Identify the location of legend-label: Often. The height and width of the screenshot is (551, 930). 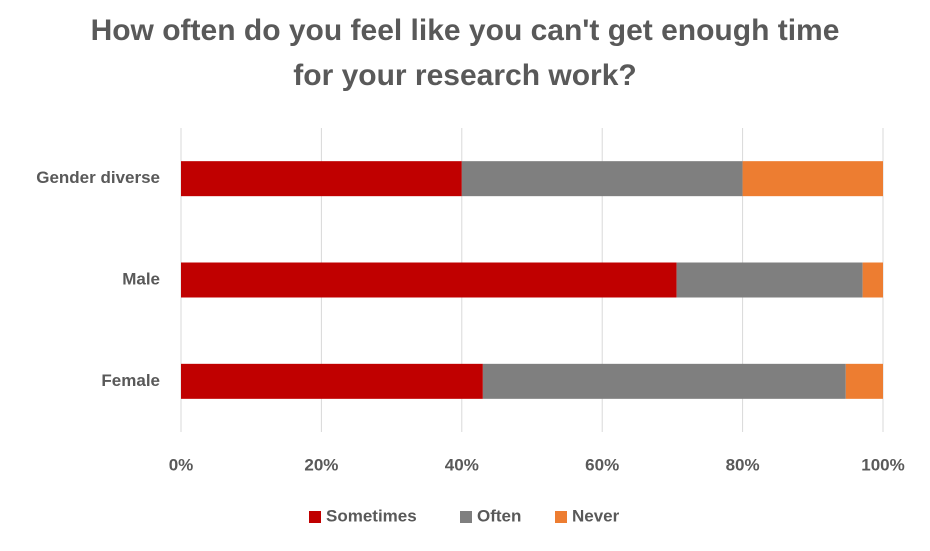
(499, 515).